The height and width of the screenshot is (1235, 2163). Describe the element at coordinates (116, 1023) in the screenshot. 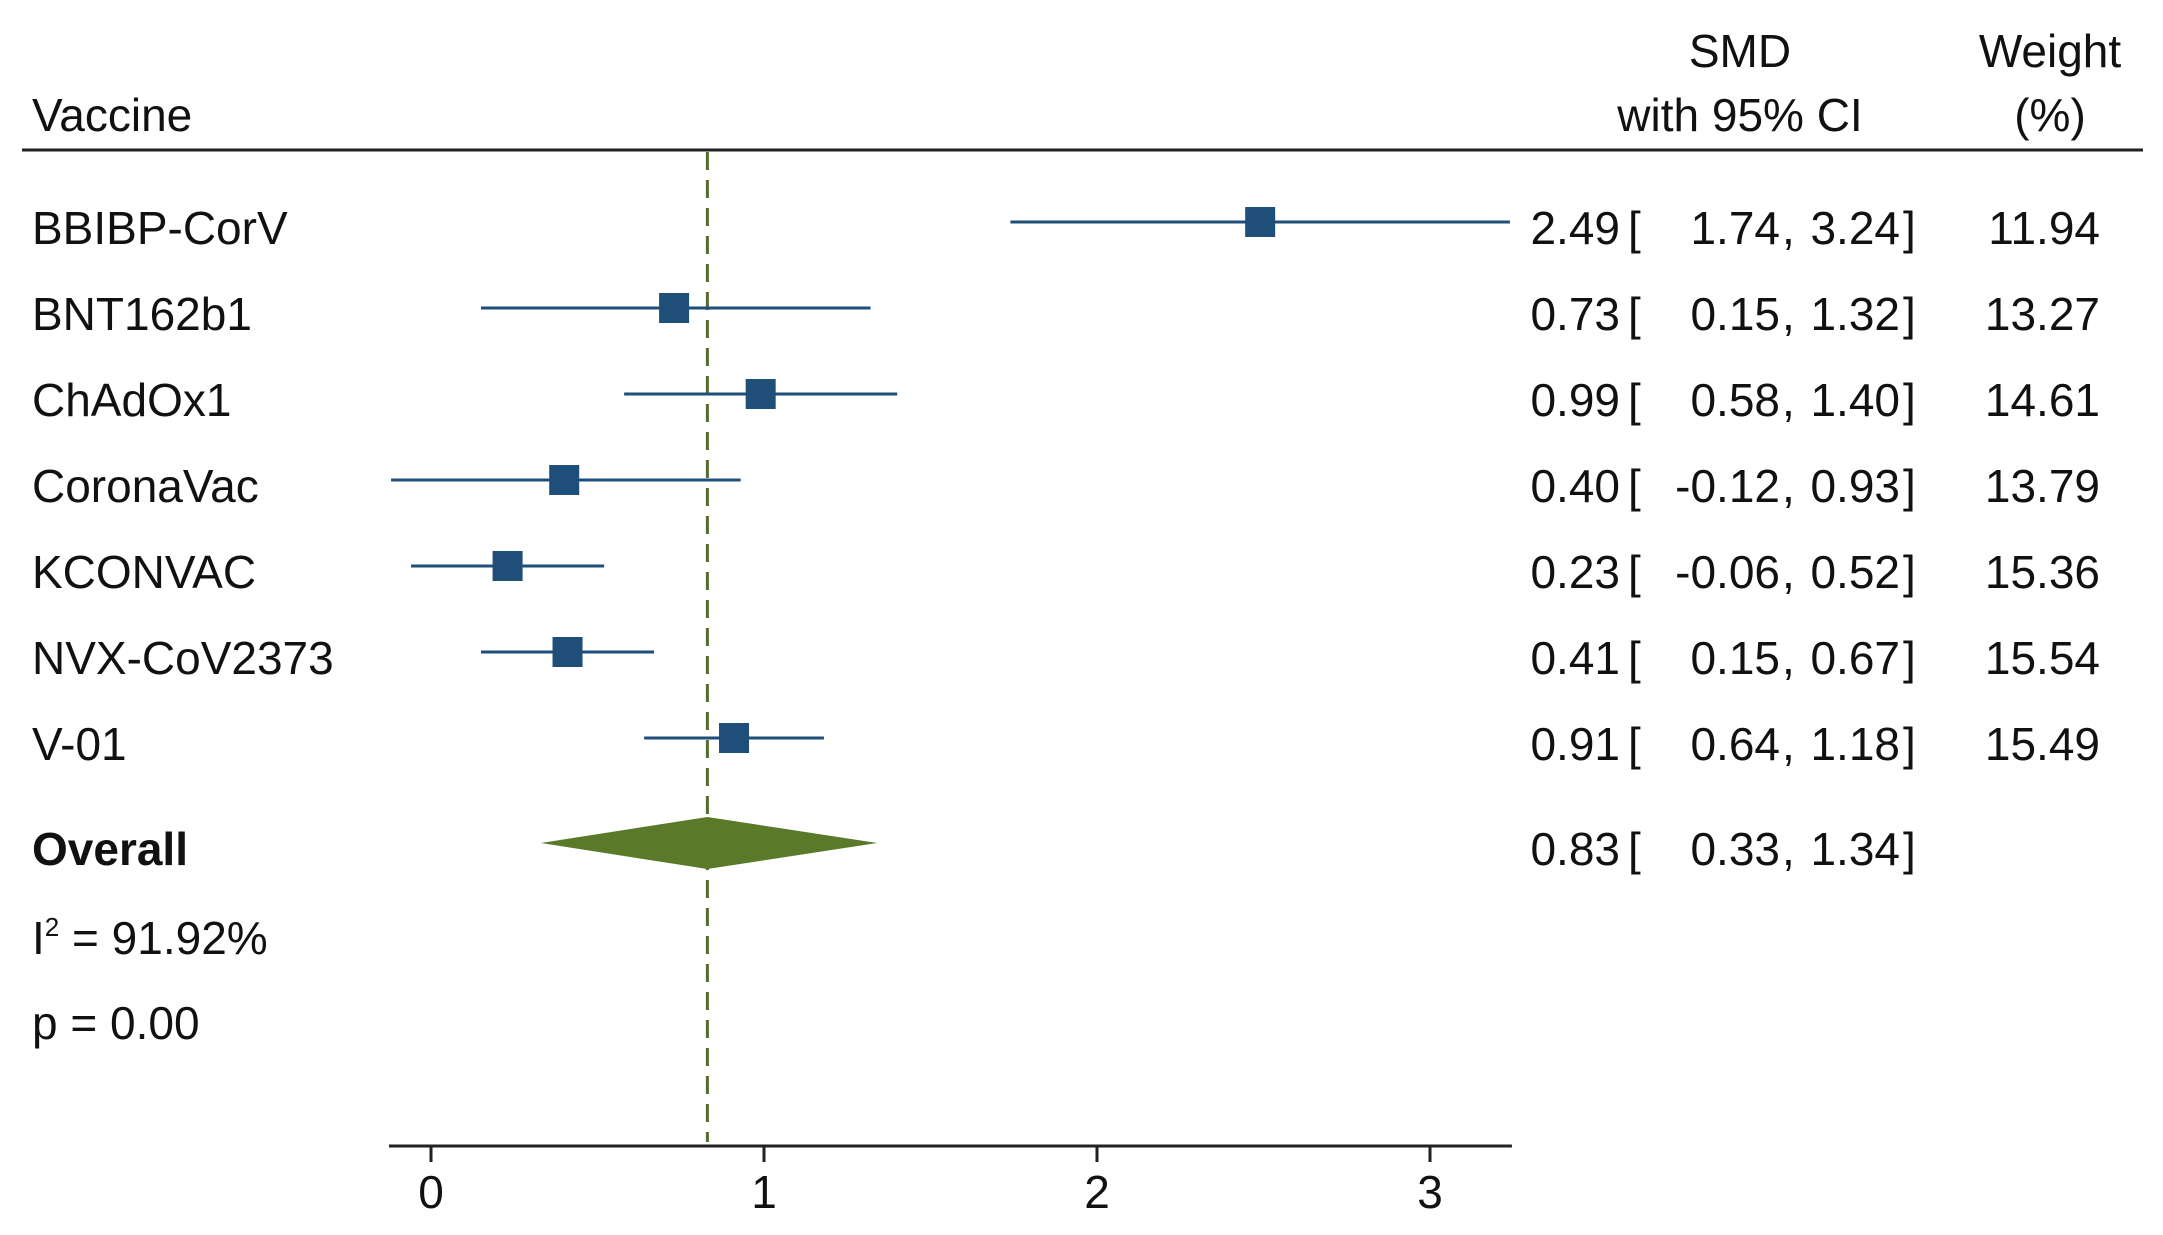

I see `heterogeneity-p: p = 0.00` at that location.